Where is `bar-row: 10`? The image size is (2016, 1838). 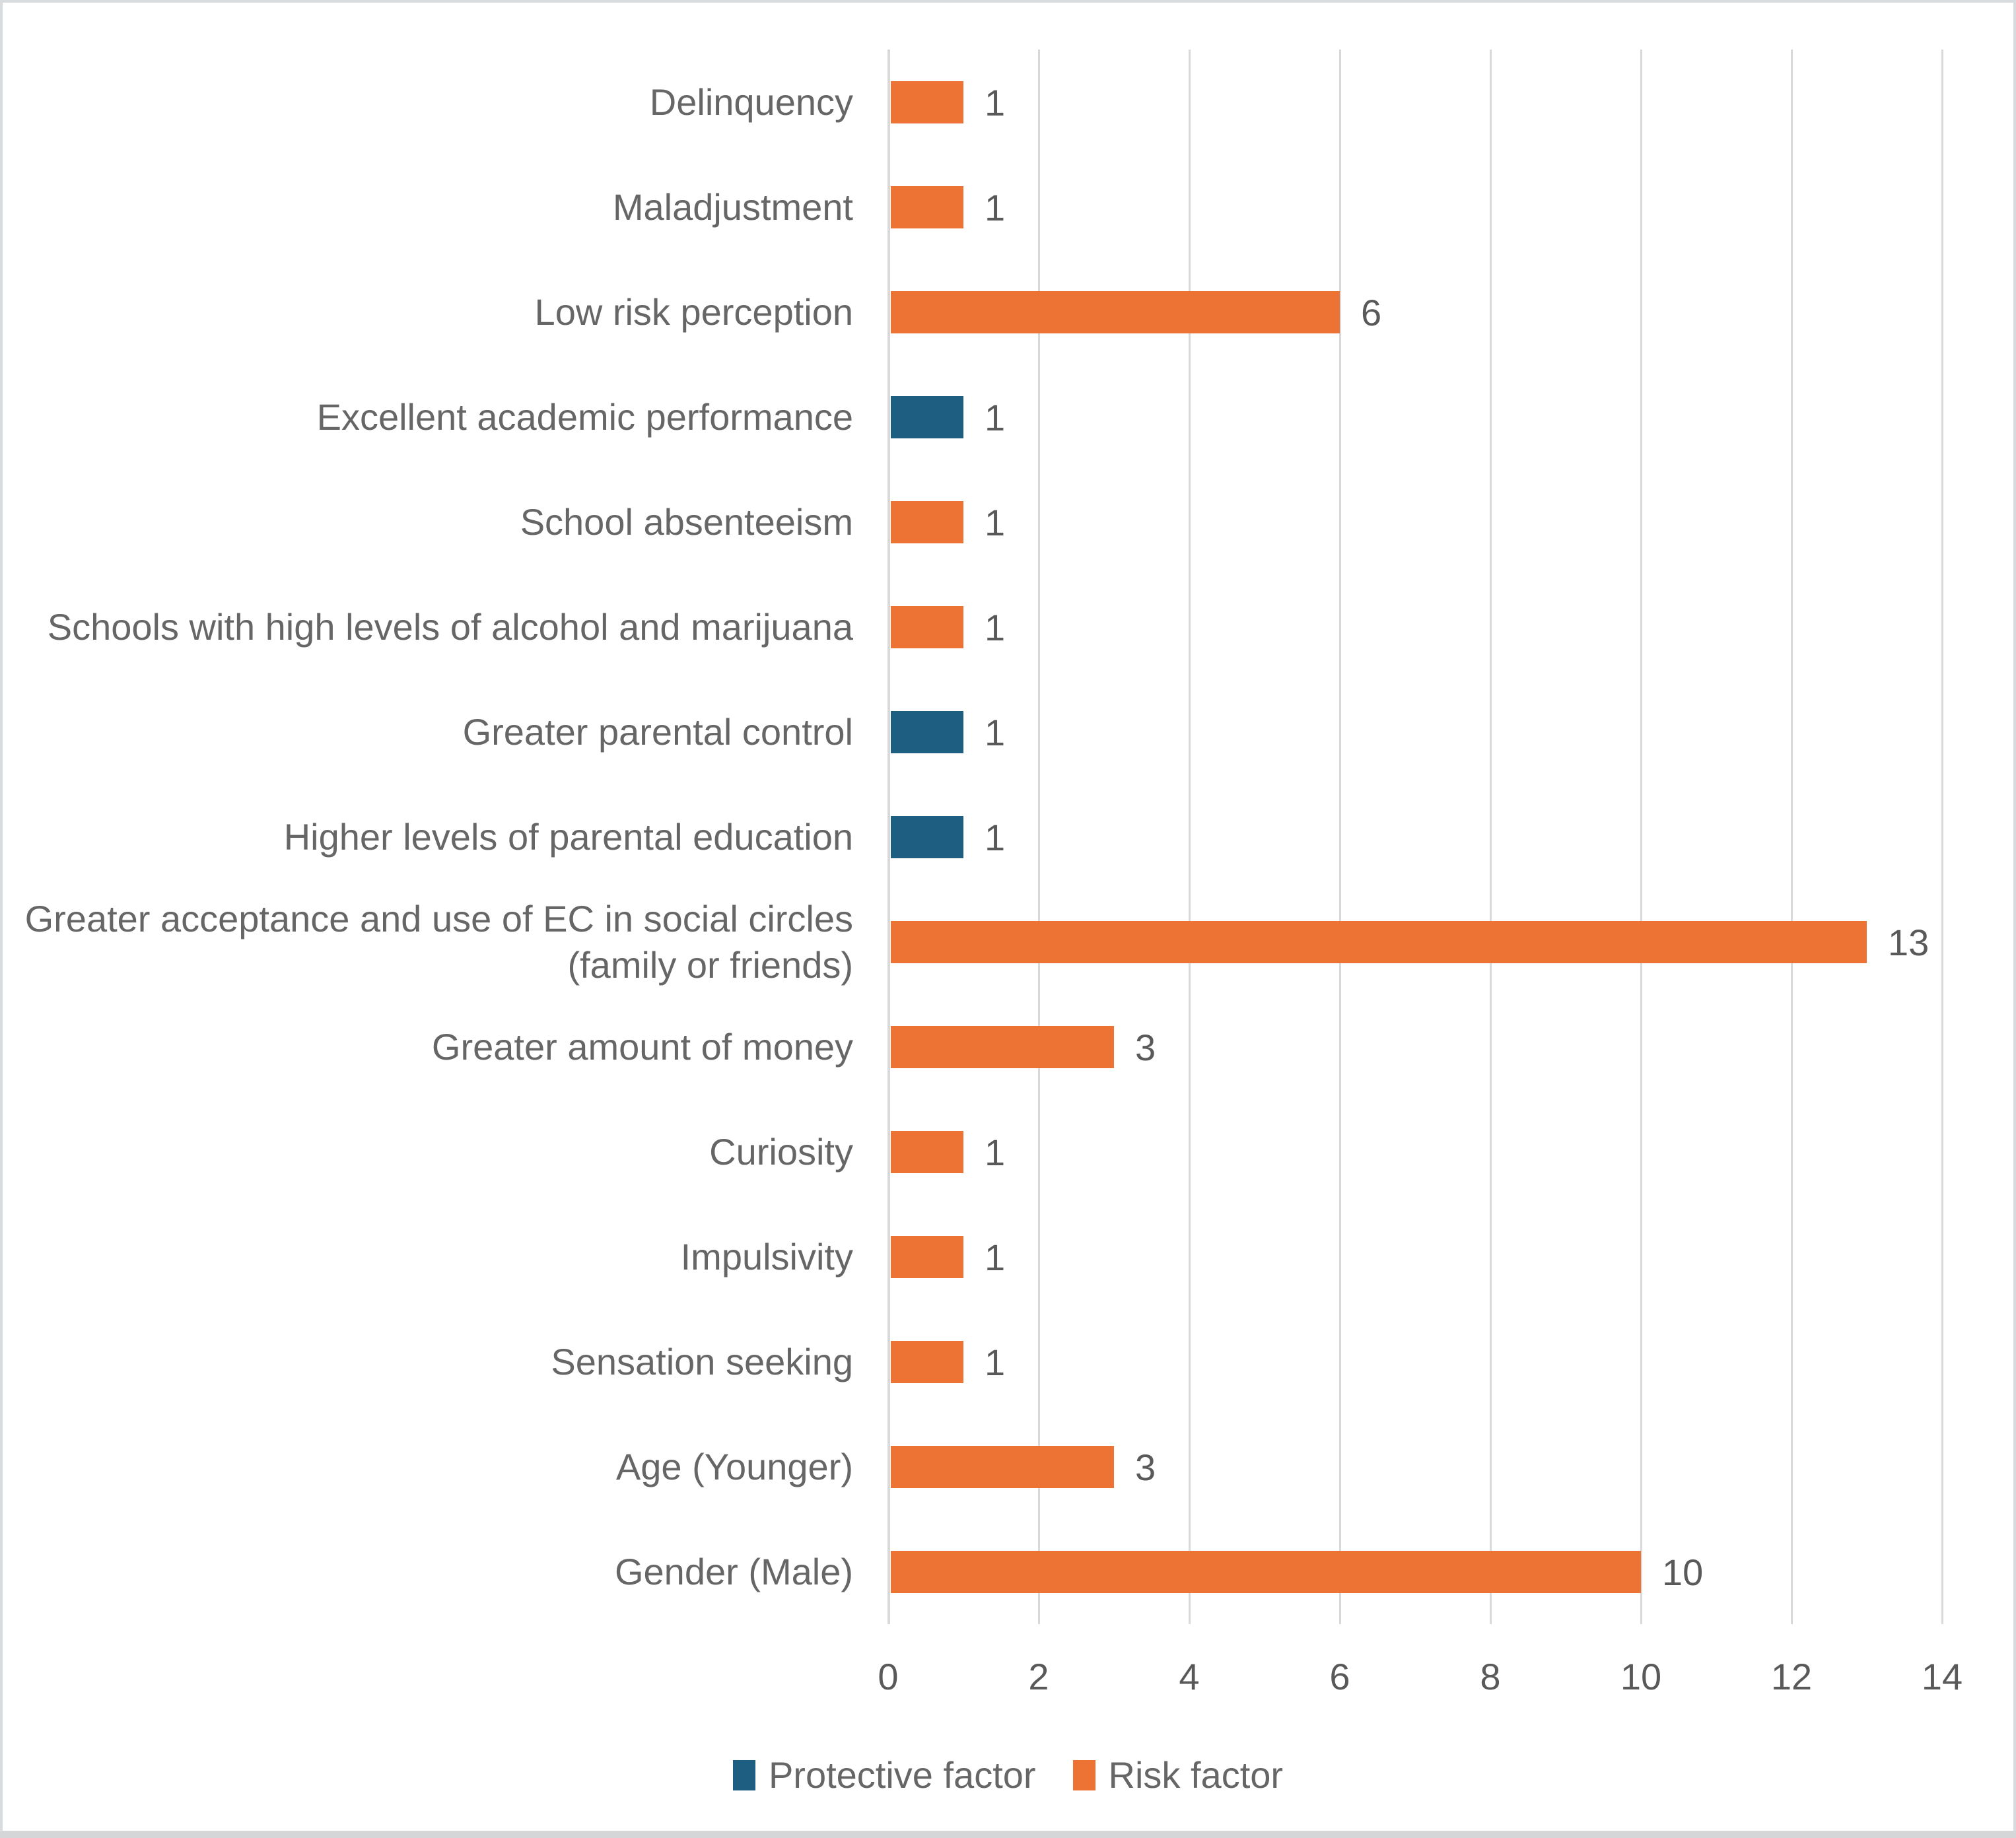
bar-row: 10 is located at coordinates (1415, 1571).